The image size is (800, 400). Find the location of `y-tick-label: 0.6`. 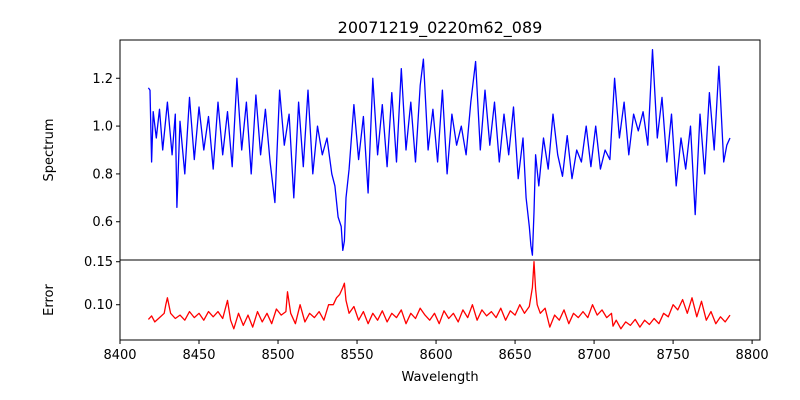

y-tick-label: 0.6 is located at coordinates (102, 222).